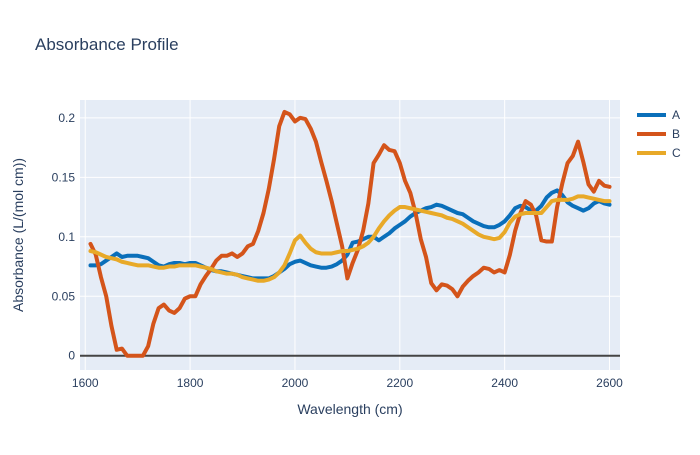 The height and width of the screenshot is (455, 700). I want to click on y-tick-labels: 0 0.05 0.1 0.15 0.2, so click(64, 237).